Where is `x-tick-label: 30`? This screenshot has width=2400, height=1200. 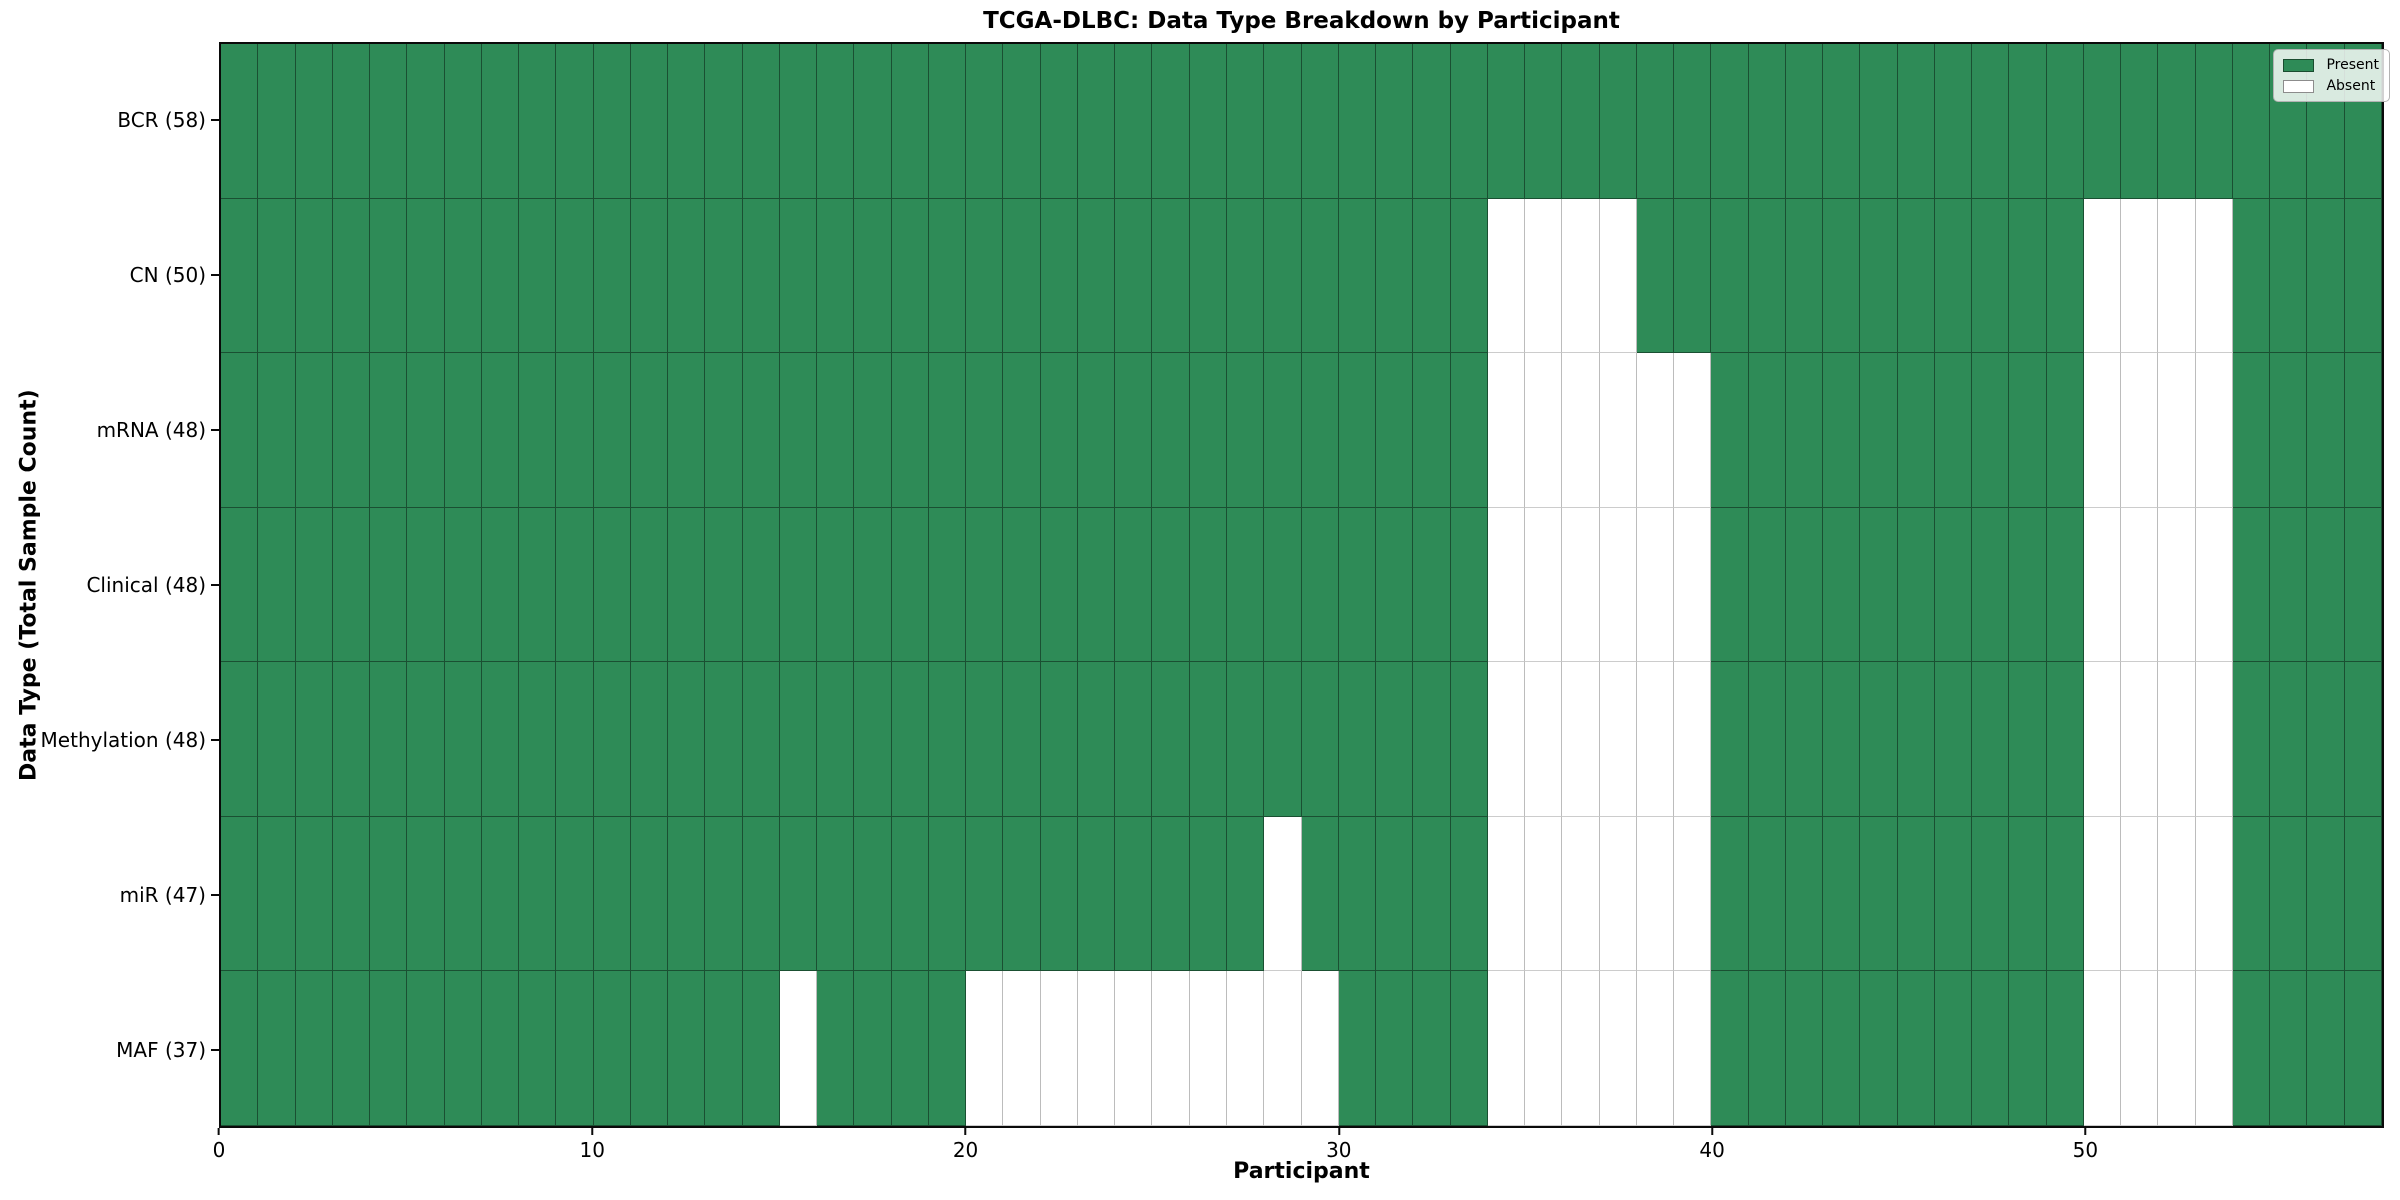 x-tick-label: 30 is located at coordinates (1339, 1150).